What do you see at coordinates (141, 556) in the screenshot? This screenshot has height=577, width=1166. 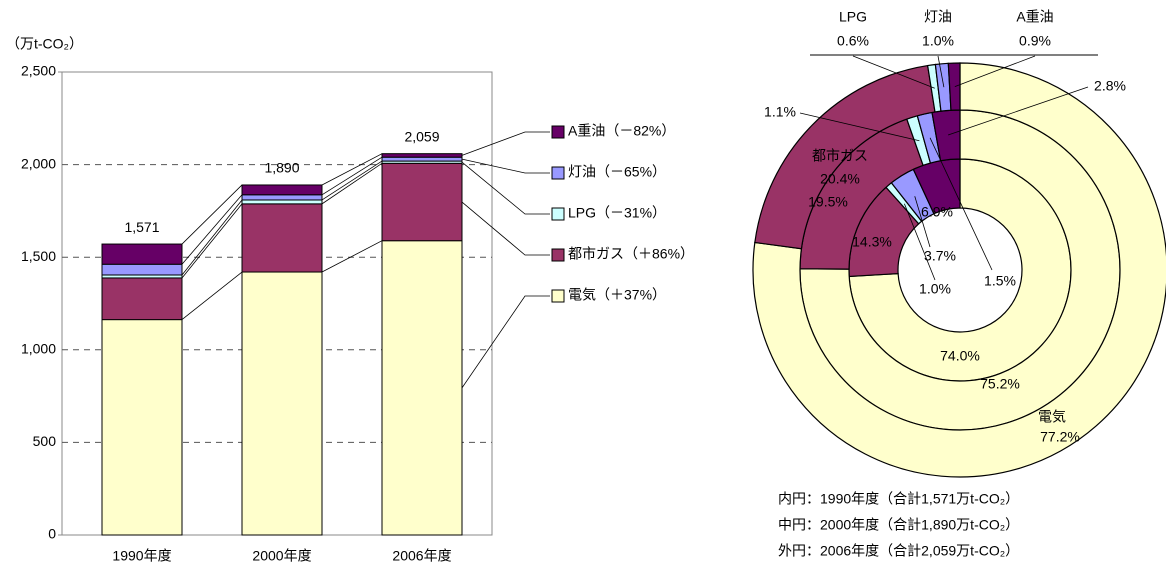 I see `x-tick-label: 1990年度` at bounding box center [141, 556].